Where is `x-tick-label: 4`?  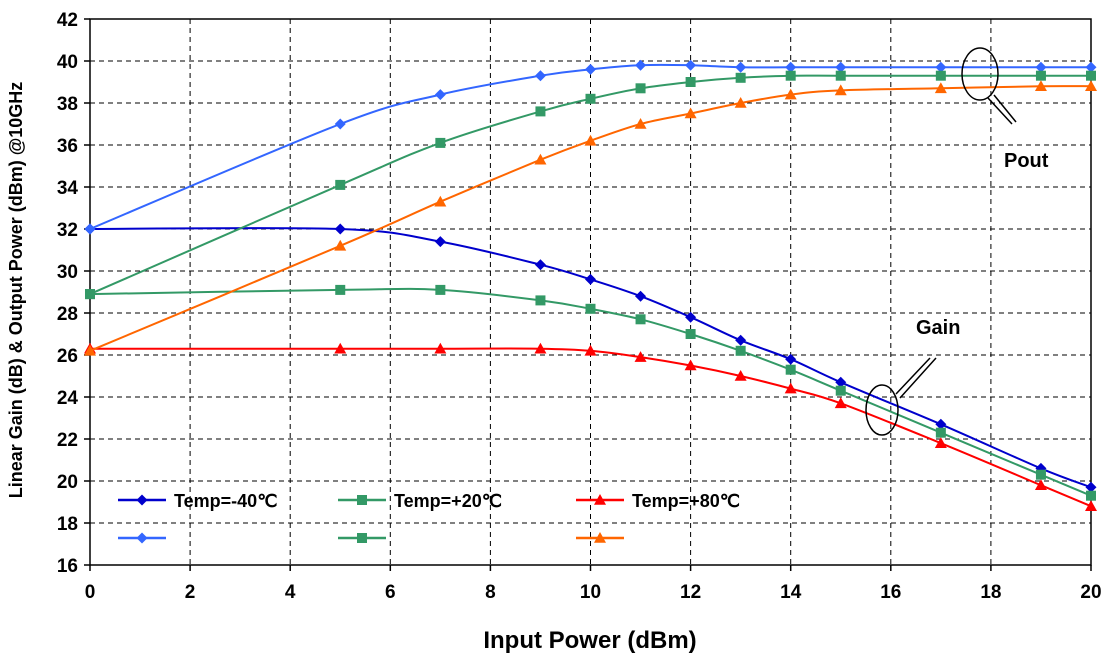
x-tick-label: 4 is located at coordinates (290, 592).